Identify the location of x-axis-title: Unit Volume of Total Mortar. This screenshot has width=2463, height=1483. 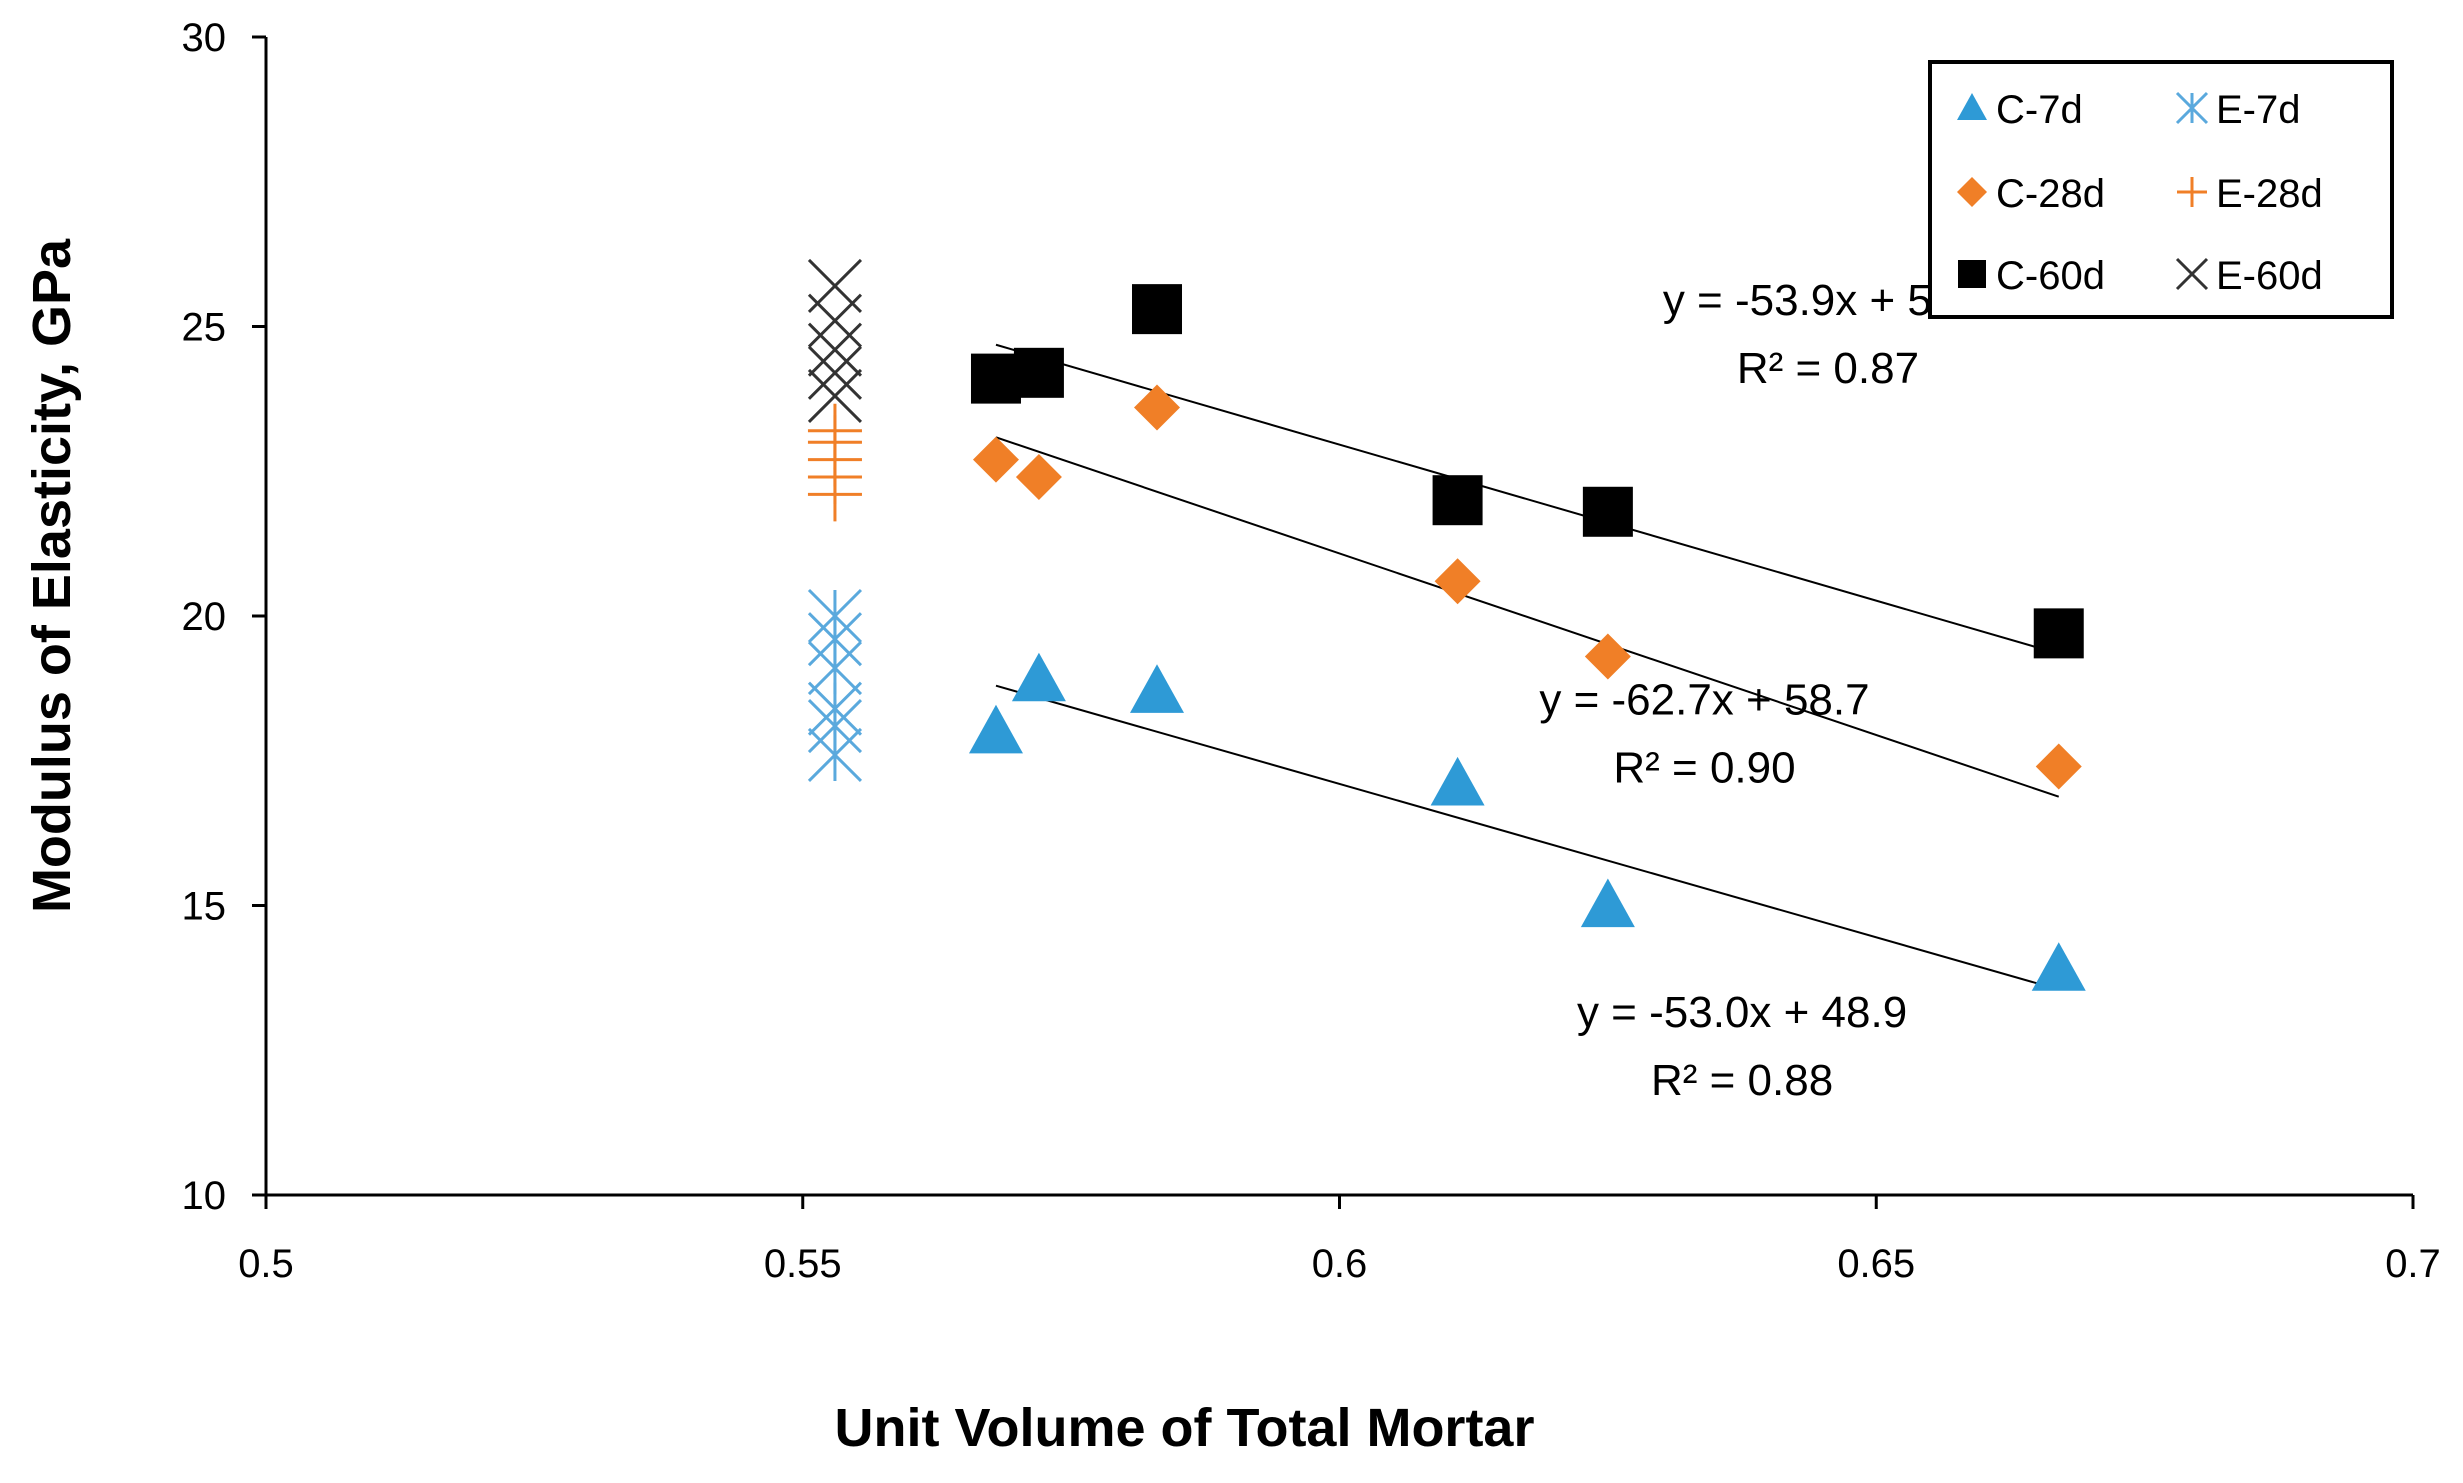
(1185, 1428).